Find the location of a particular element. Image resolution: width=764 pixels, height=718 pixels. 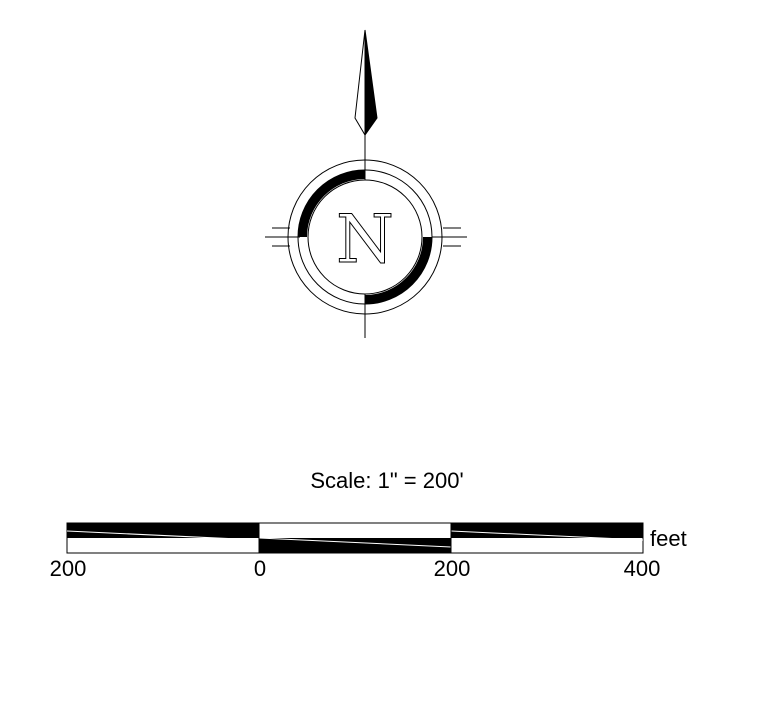

outer-ring is located at coordinates (365, 237).